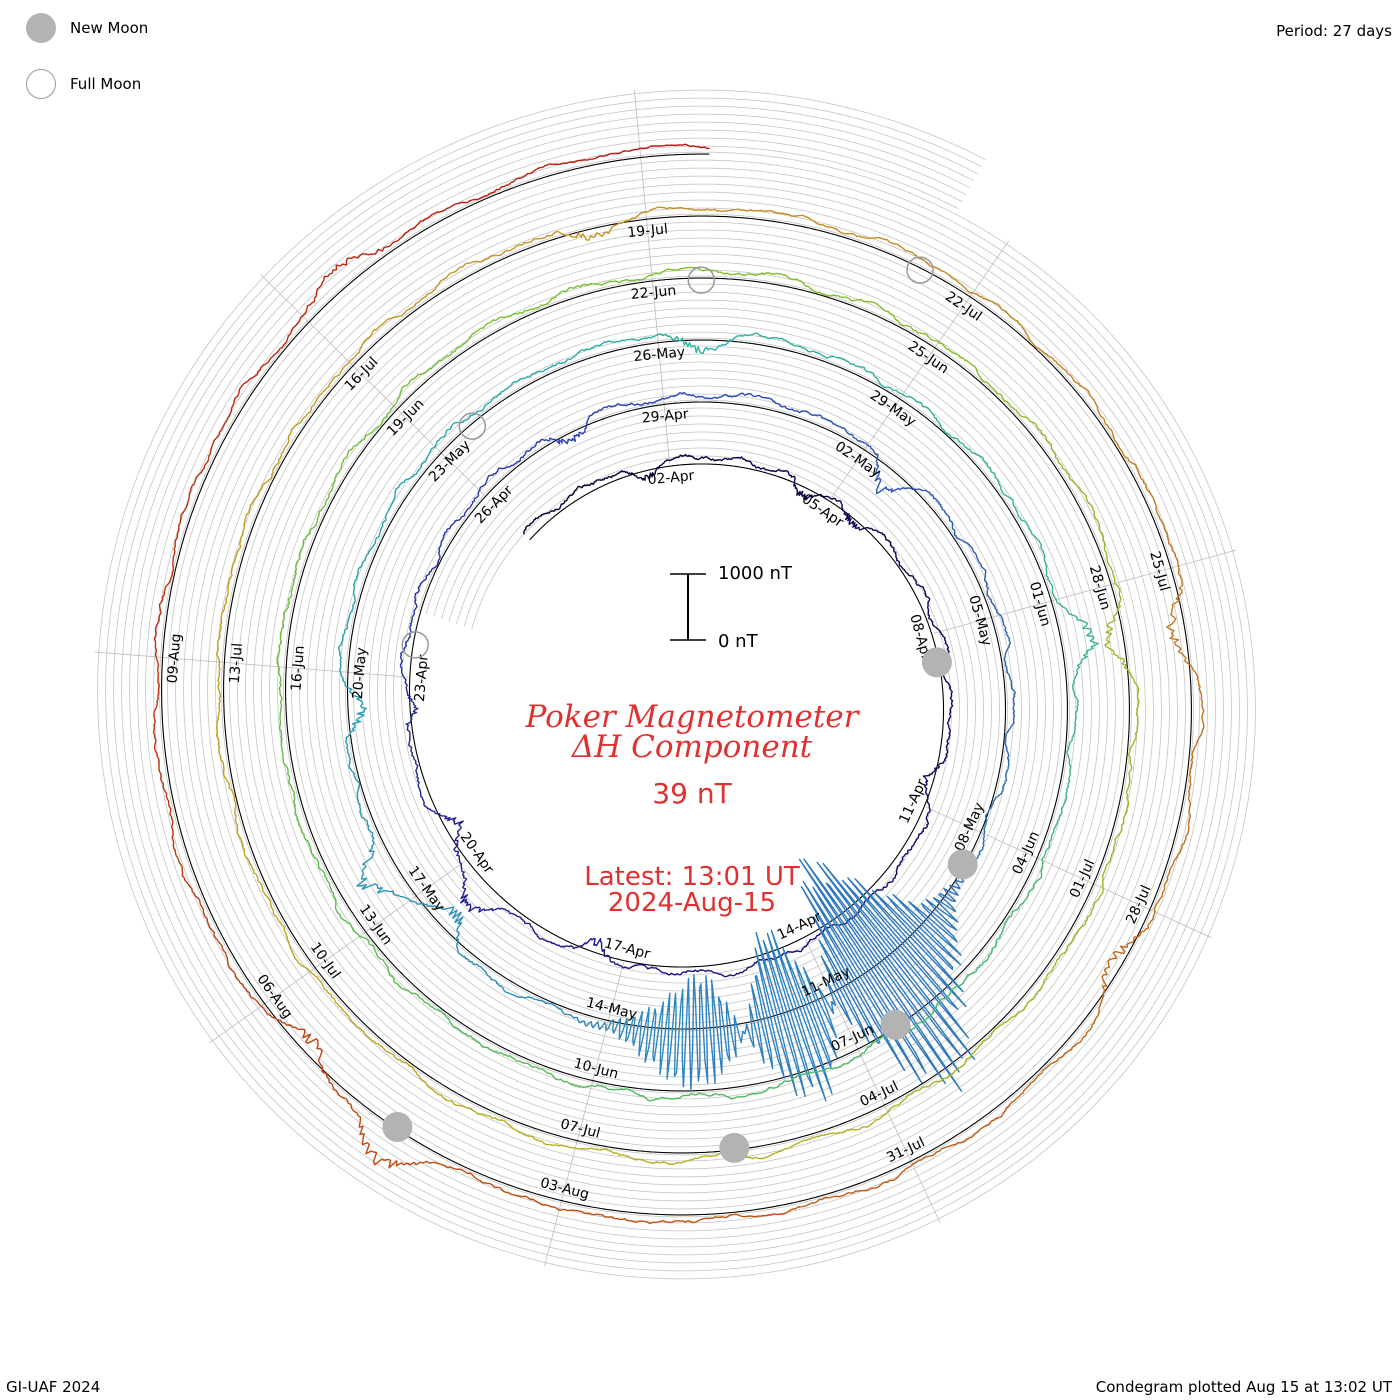 Image resolution: width=1400 pixels, height=1400 pixels. What do you see at coordinates (665, 416) in the screenshot?
I see `date-label-29-Apr: 29-Apr` at bounding box center [665, 416].